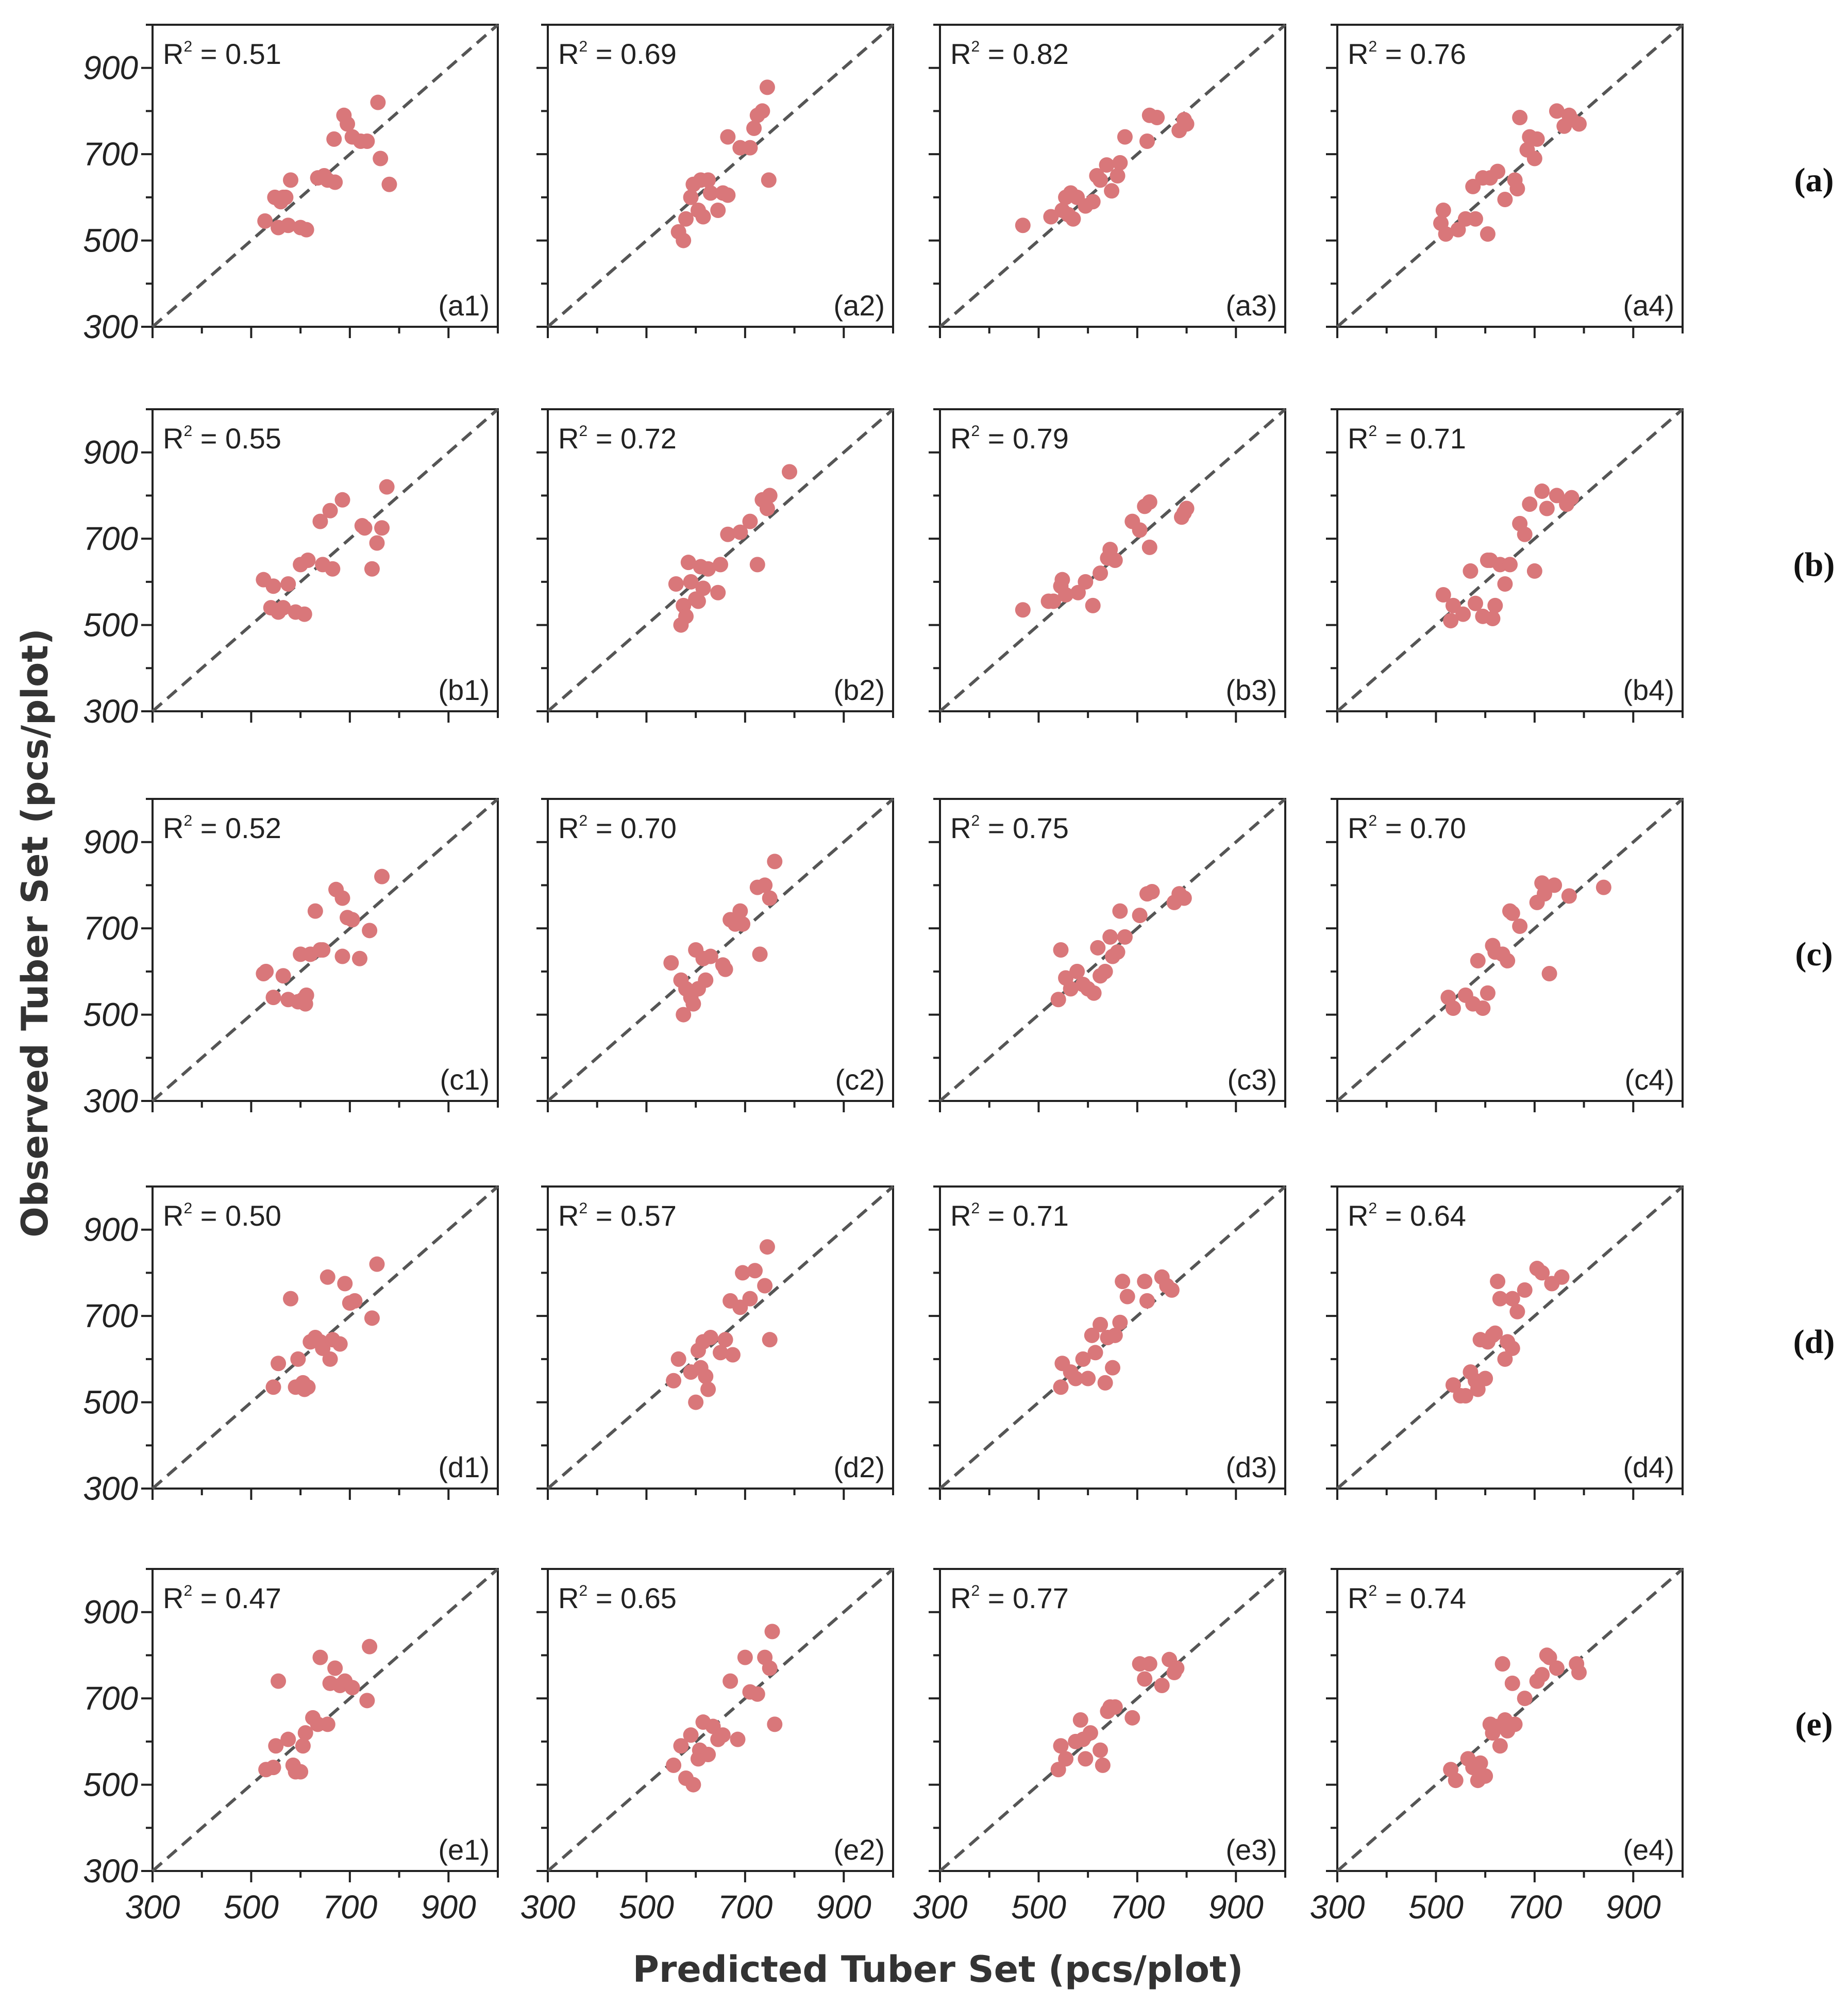 This screenshot has width=1848, height=2005. What do you see at coordinates (618, 54) in the screenshot?
I see `r2-label: R2 = 0.69` at bounding box center [618, 54].